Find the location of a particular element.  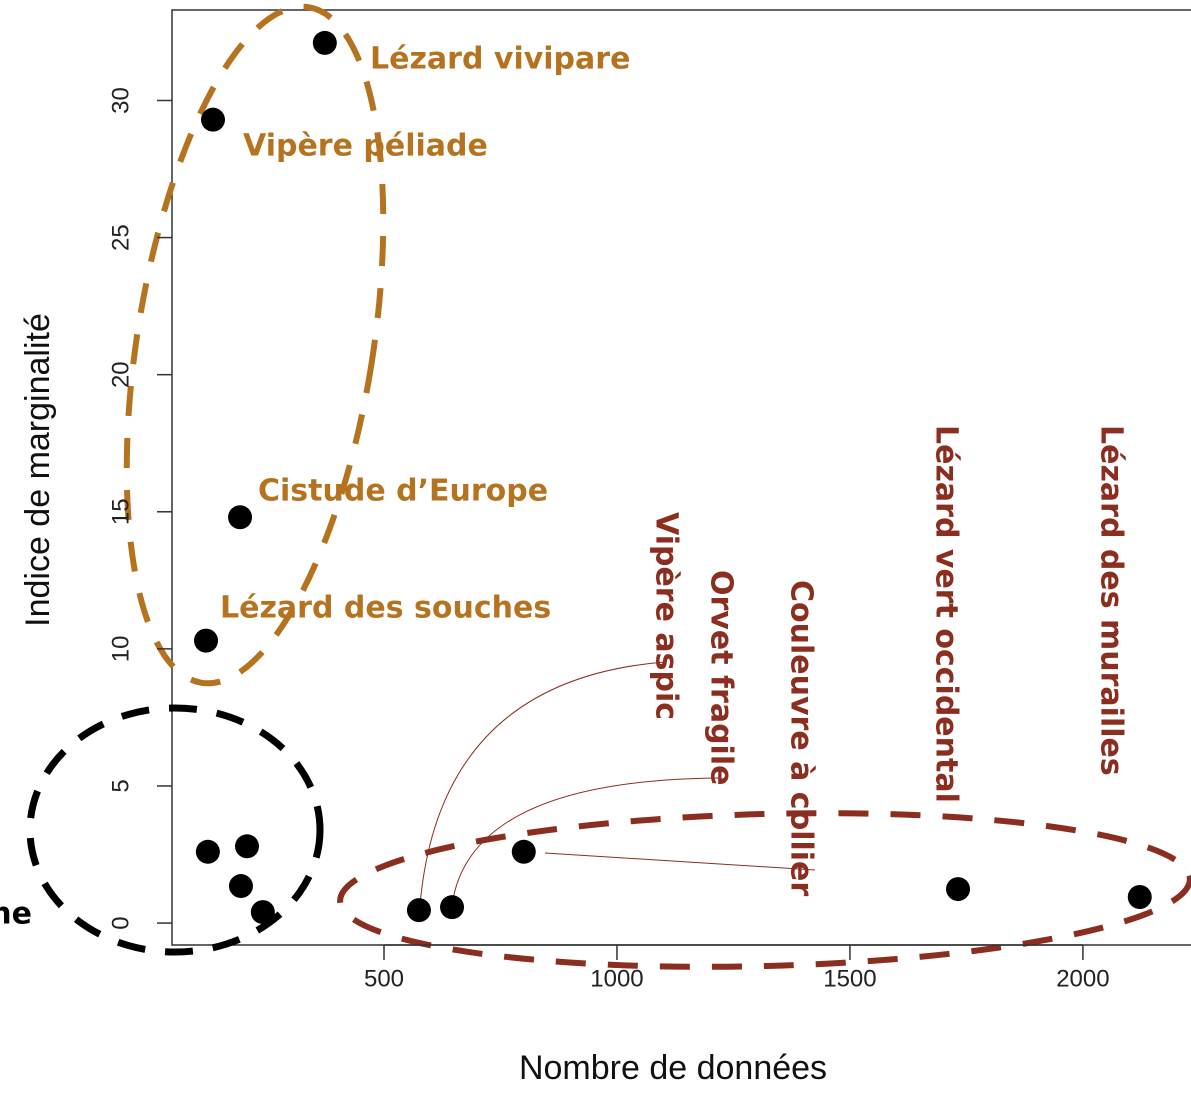

point-label: Vipère aspic is located at coordinates (666, 616).